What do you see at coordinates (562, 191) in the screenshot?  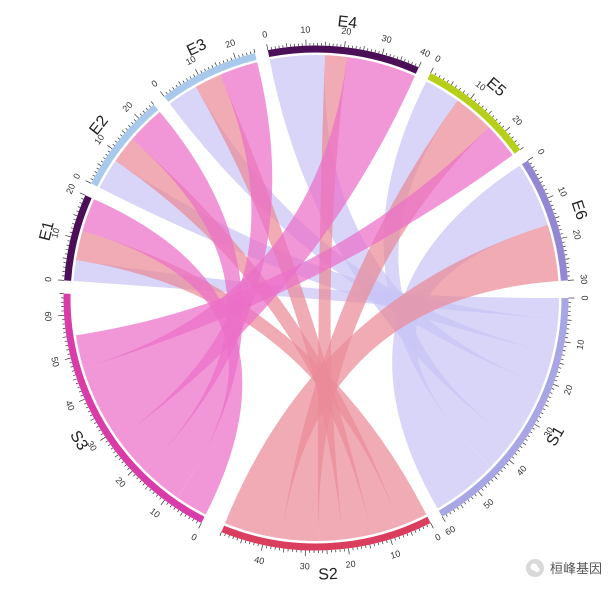 I see `tick-label-E6-10: 10` at bounding box center [562, 191].